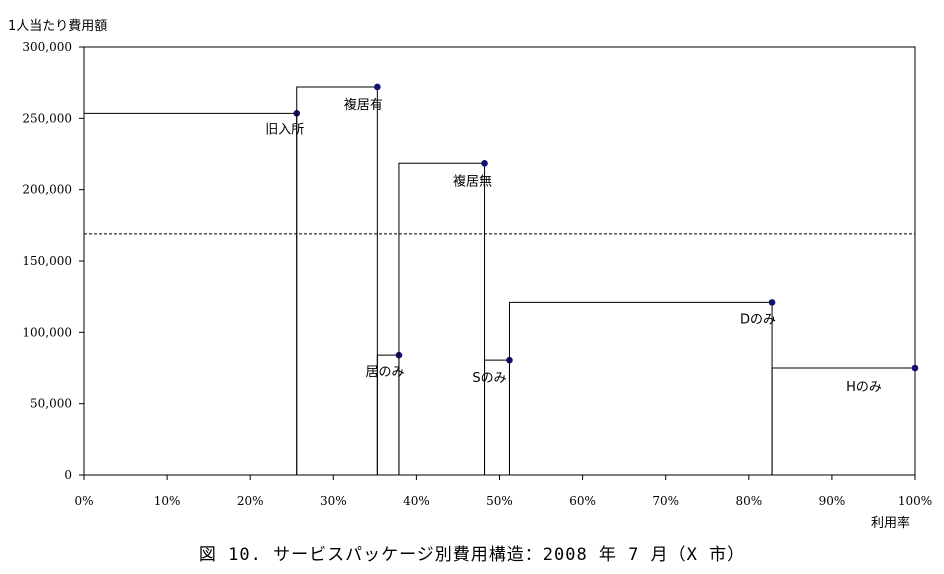 The height and width of the screenshot is (574, 944). Describe the element at coordinates (250, 501) in the screenshot. I see `x-tick-label: 20%` at that location.